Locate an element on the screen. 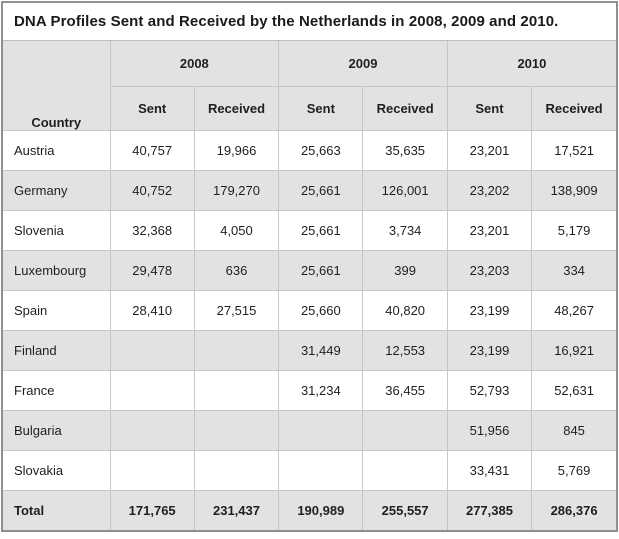 This screenshot has width=619, height=539. value-cell: 5,769 is located at coordinates (573, 470).